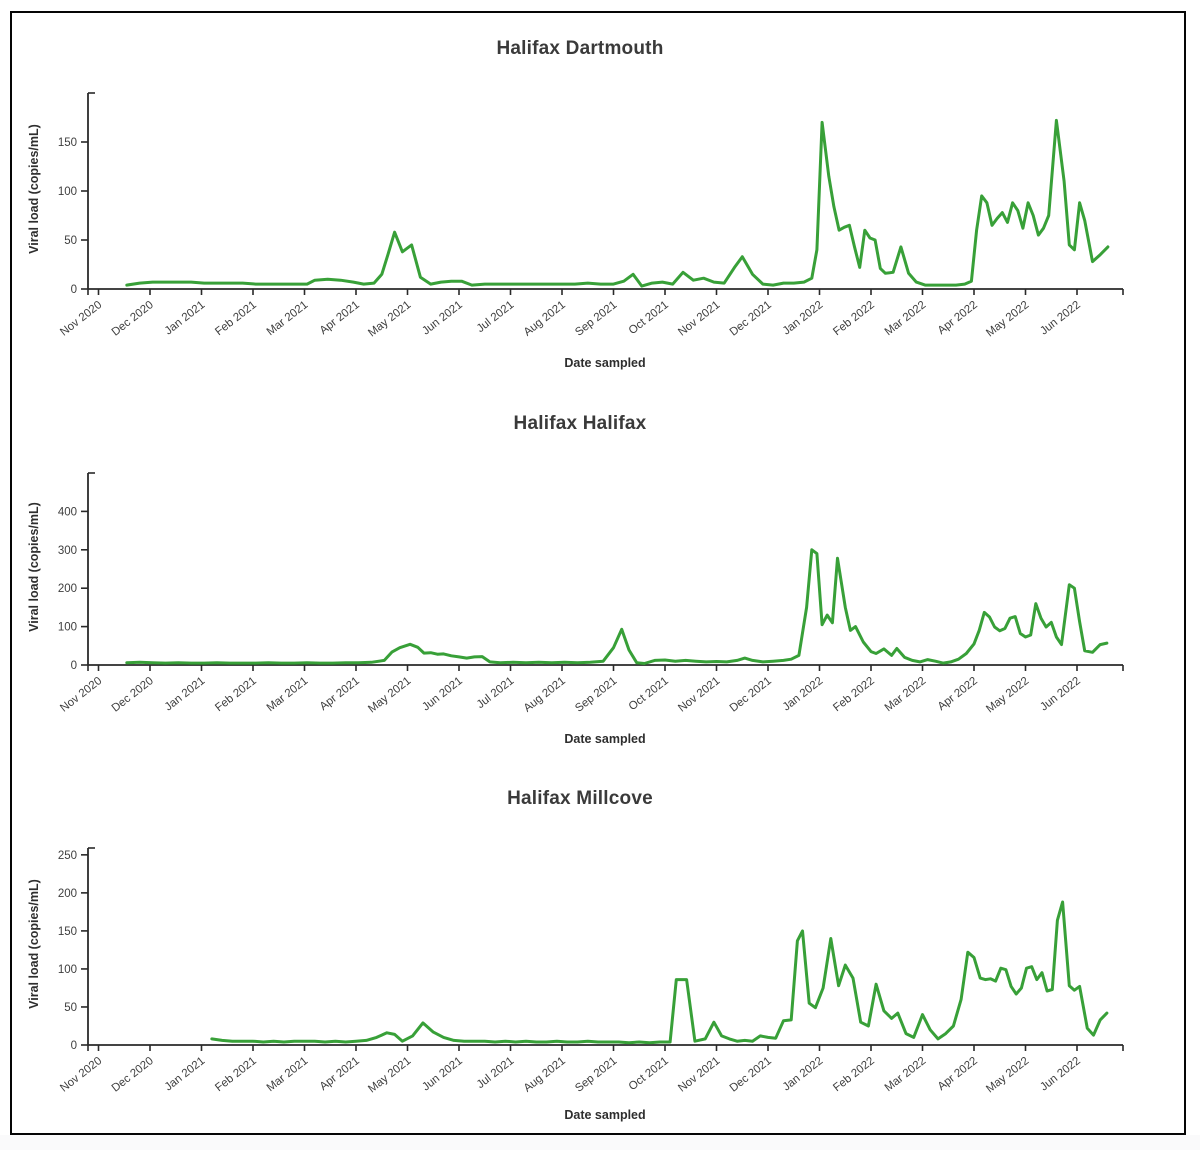  Describe the element at coordinates (580, 798) in the screenshot. I see `chart-title-millcove: Halifax Millcove` at that location.